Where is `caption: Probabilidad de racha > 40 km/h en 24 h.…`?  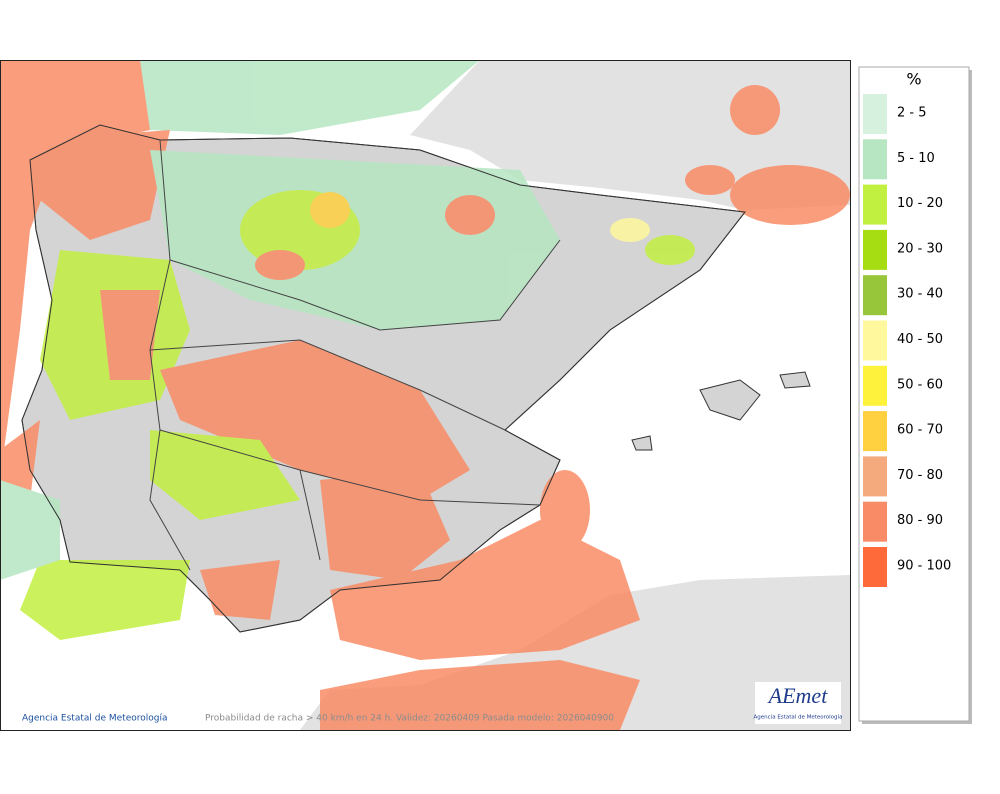 caption: Probabilidad de racha > 40 km/h en 24 h.… is located at coordinates (409, 719).